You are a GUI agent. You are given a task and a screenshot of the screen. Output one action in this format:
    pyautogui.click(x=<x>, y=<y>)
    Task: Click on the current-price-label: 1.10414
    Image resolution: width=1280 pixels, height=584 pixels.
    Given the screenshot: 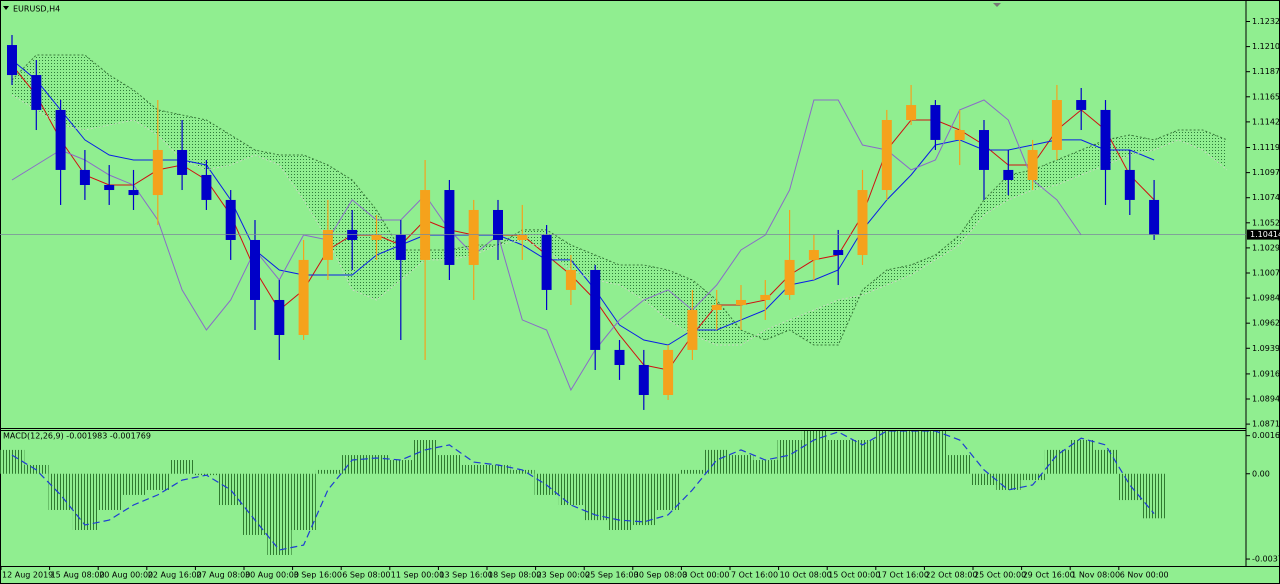 What is the action you would take?
    pyautogui.click(x=1265, y=234)
    